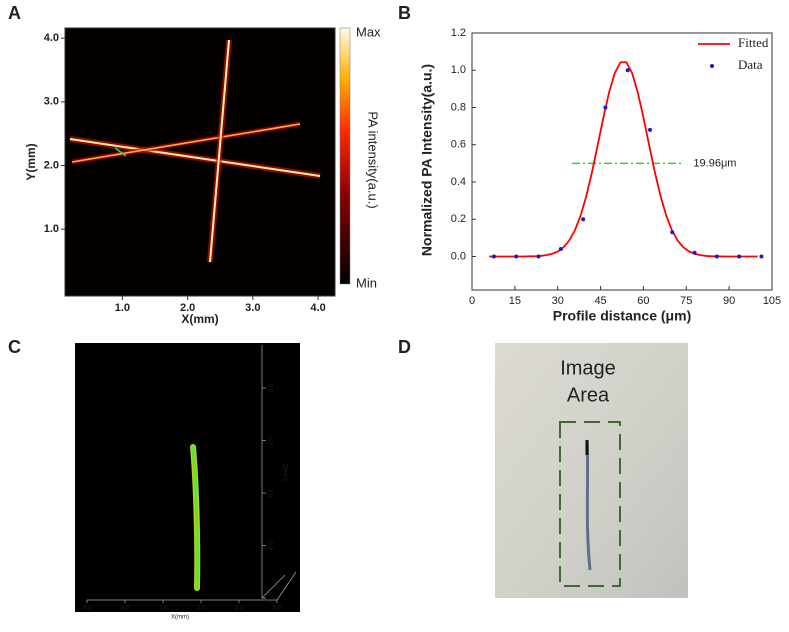 The width and height of the screenshot is (789, 632). I want to click on z-tick-label: 1.5, so click(269, 440).